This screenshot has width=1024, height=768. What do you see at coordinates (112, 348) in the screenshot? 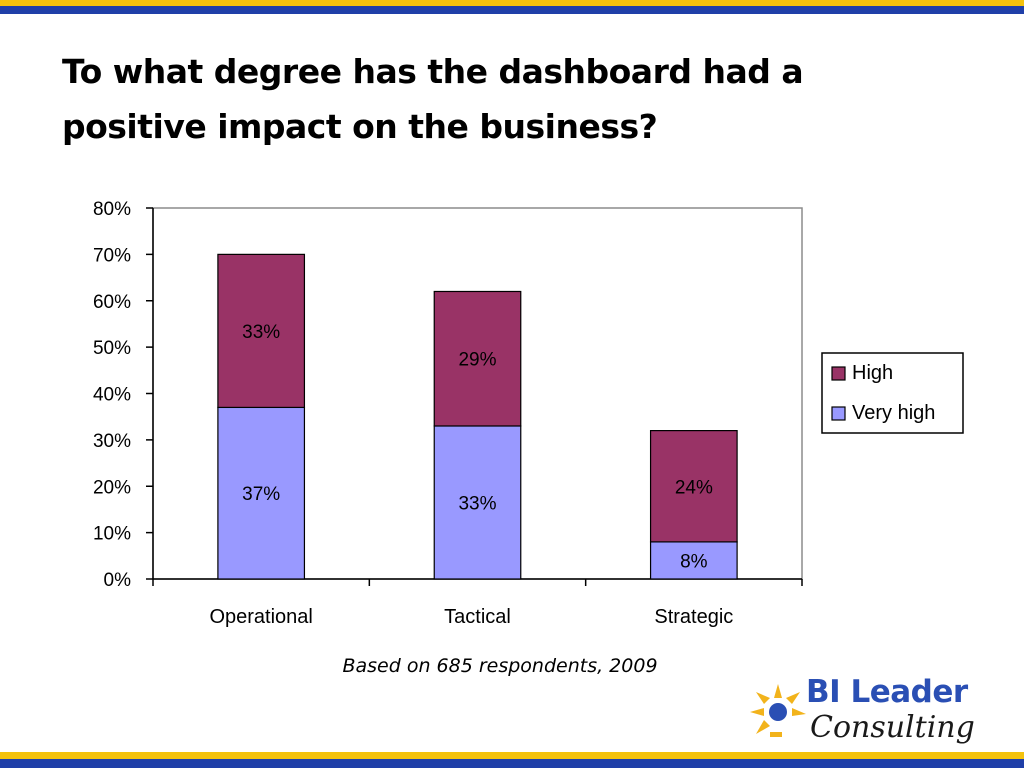
I see `y-tick-label: 50%` at bounding box center [112, 348].